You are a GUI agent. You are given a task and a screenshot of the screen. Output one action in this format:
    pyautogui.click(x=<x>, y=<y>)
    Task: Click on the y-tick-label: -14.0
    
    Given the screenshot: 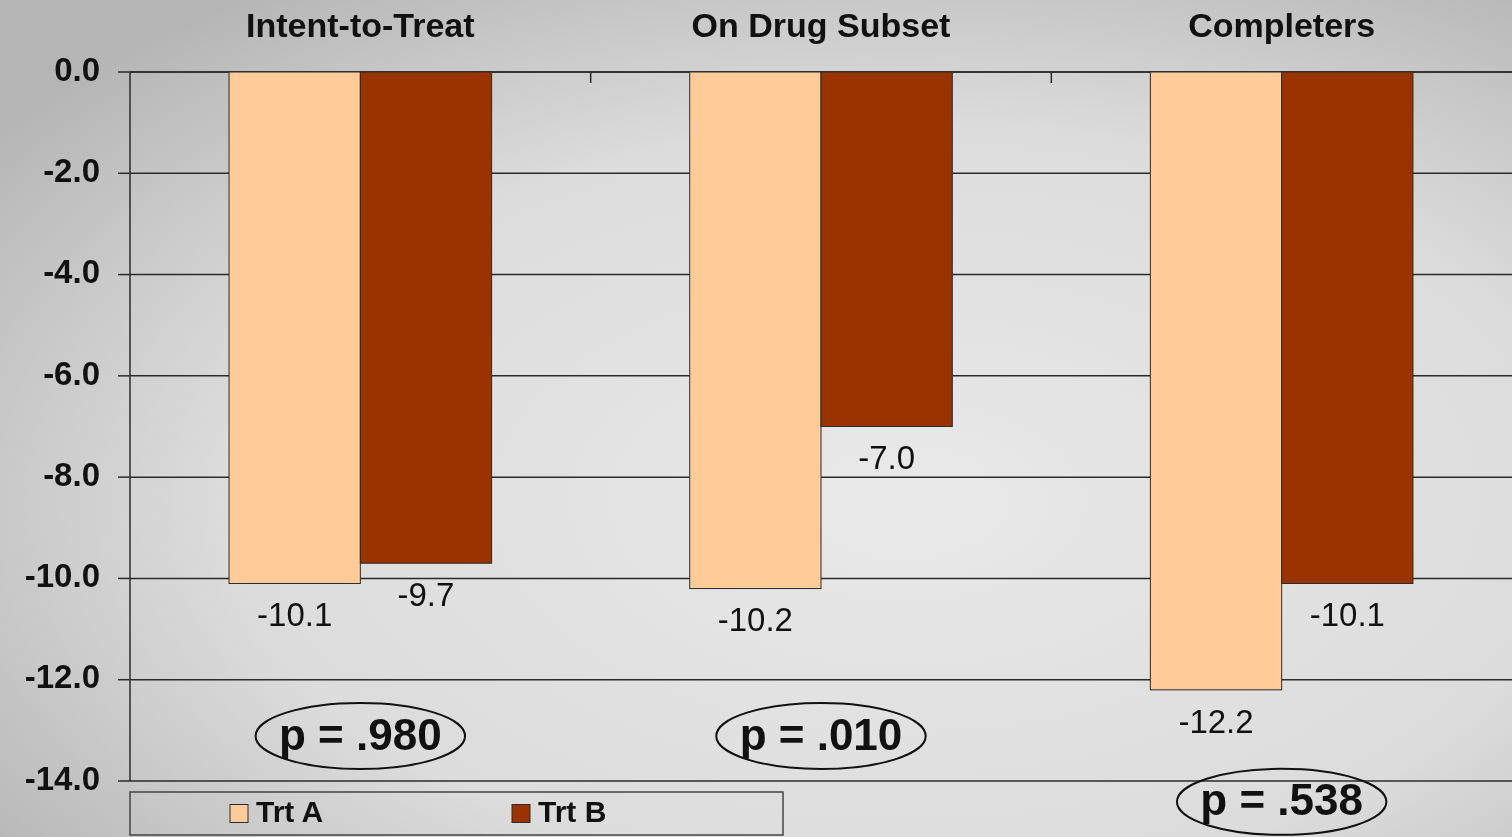 What is the action you would take?
    pyautogui.click(x=62, y=778)
    